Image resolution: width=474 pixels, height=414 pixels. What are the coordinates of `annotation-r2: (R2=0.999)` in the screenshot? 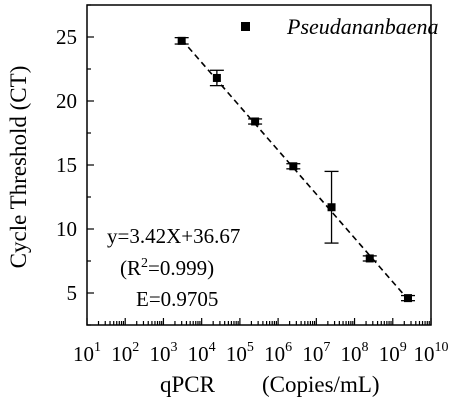 It's located at (167, 268).